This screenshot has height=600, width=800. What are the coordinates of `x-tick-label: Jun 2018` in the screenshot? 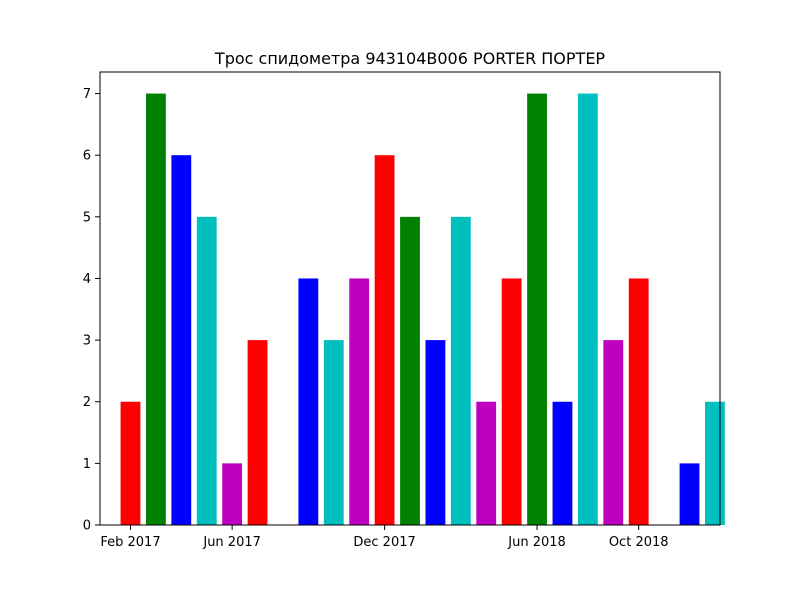 It's located at (536, 542).